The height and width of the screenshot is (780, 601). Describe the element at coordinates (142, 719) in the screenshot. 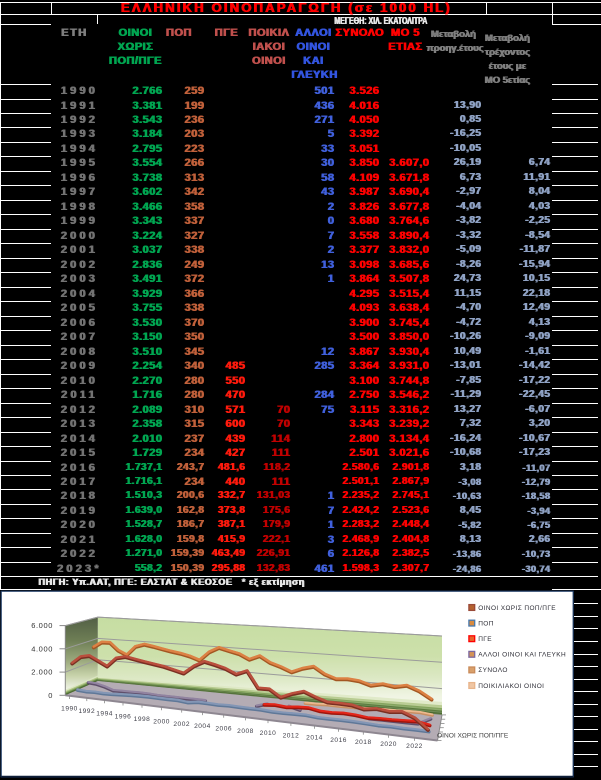

I see `svg-text: 1998` at that location.